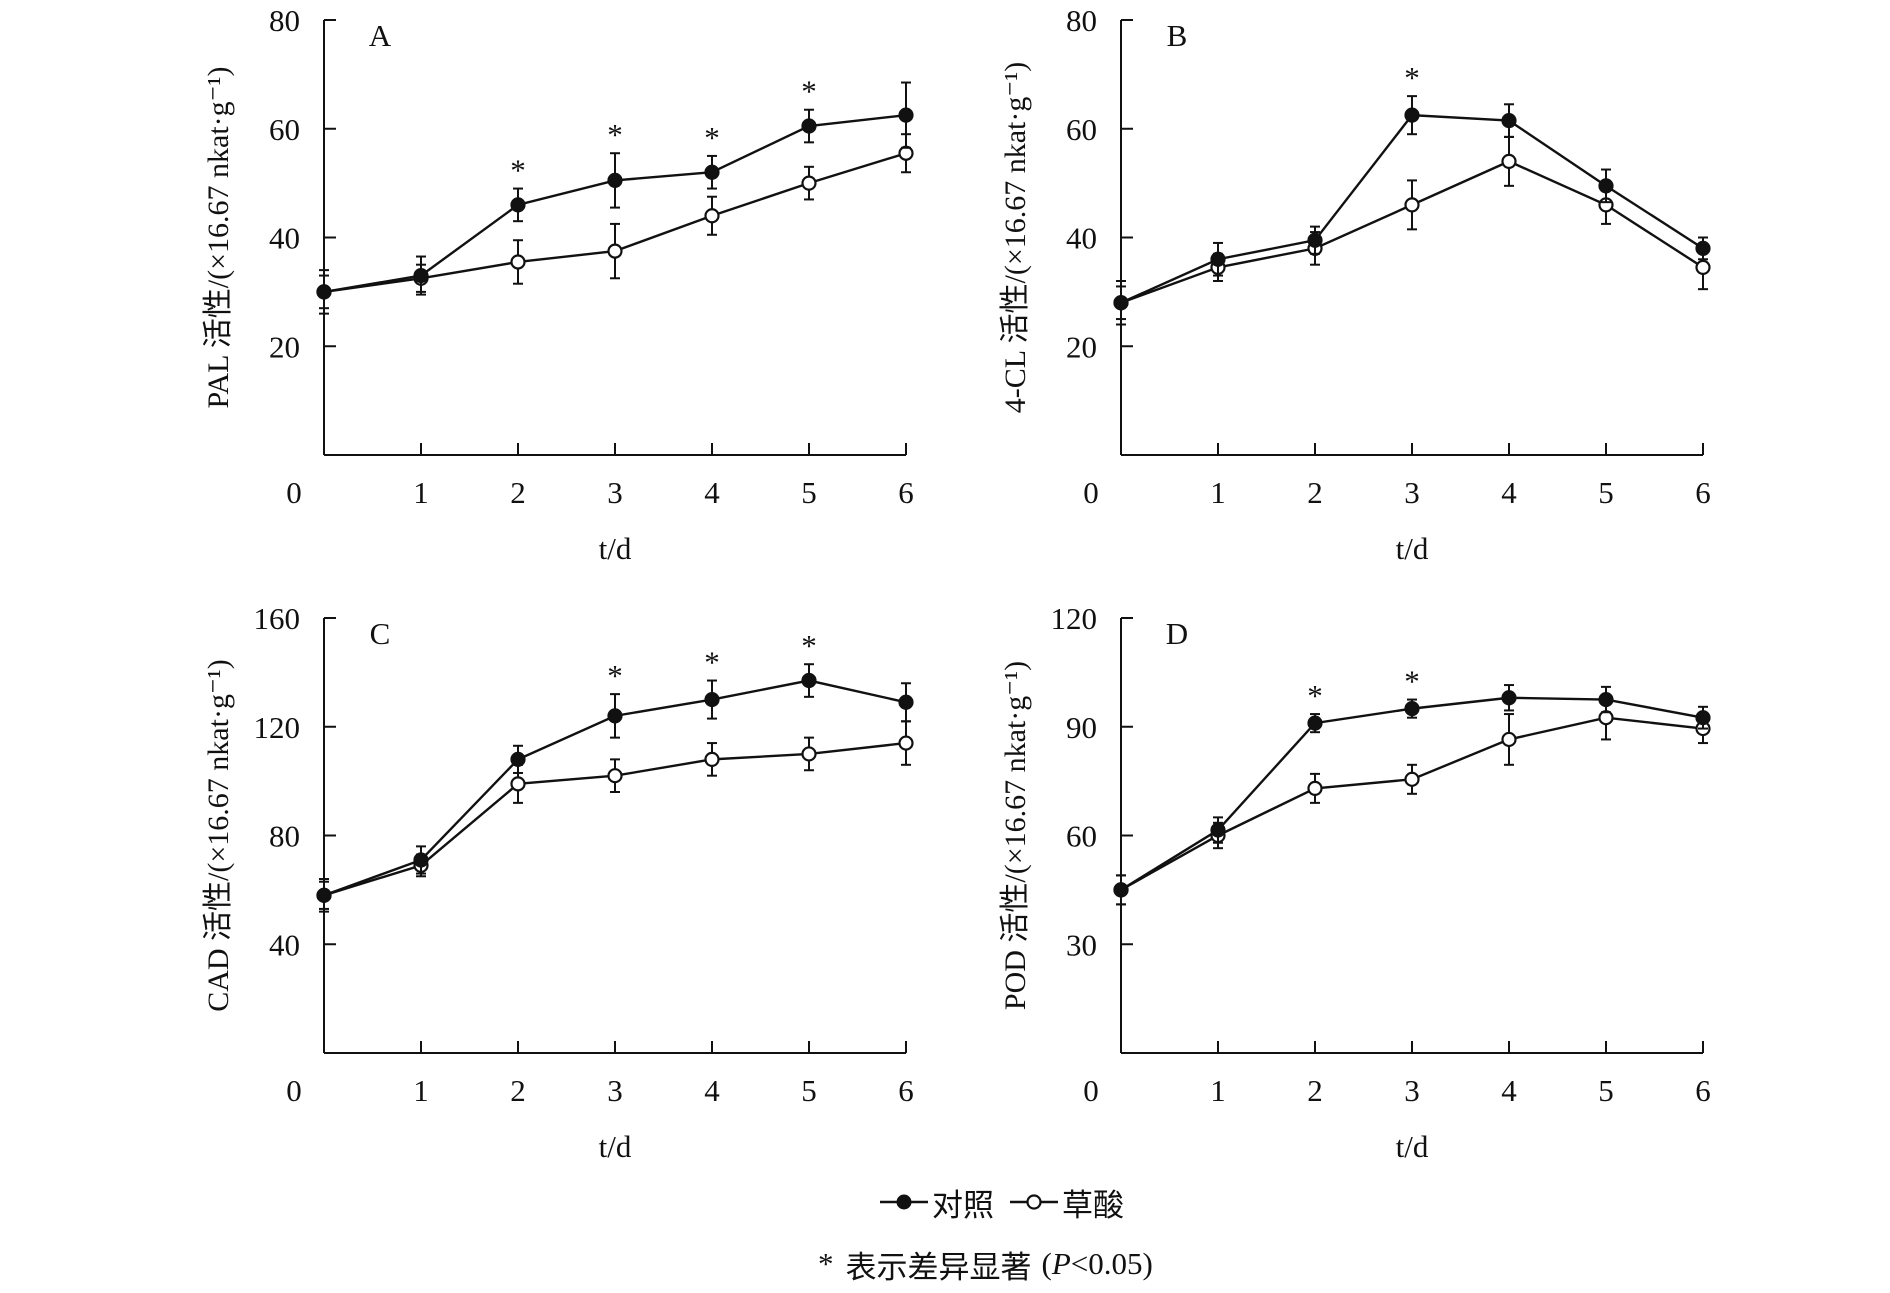  What do you see at coordinates (904, 1202) in the screenshot?
I see `legend-marker-filled` at bounding box center [904, 1202].